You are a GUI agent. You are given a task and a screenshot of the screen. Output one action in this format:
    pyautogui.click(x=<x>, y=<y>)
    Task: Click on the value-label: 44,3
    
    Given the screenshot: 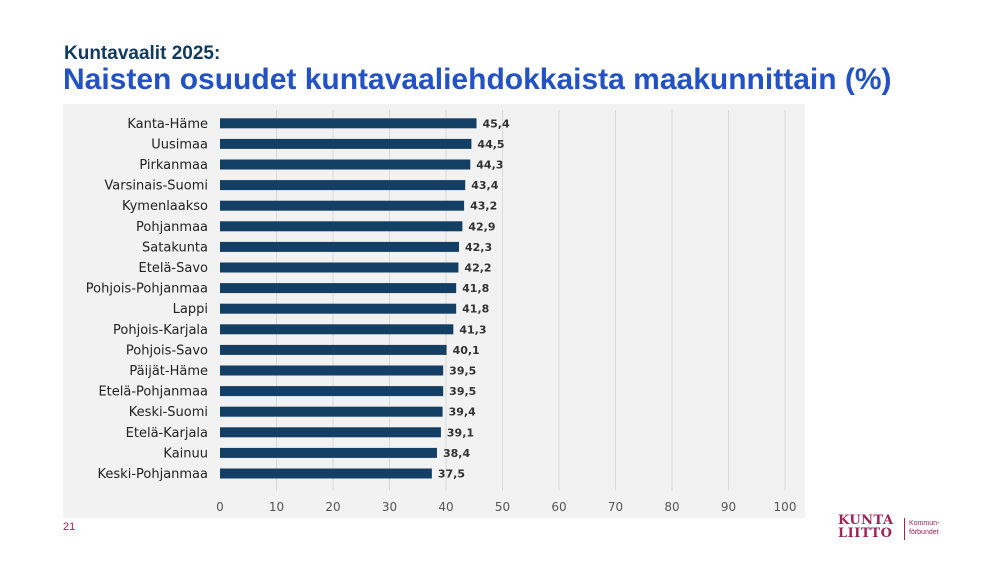 What is the action you would take?
    pyautogui.click(x=489, y=165)
    